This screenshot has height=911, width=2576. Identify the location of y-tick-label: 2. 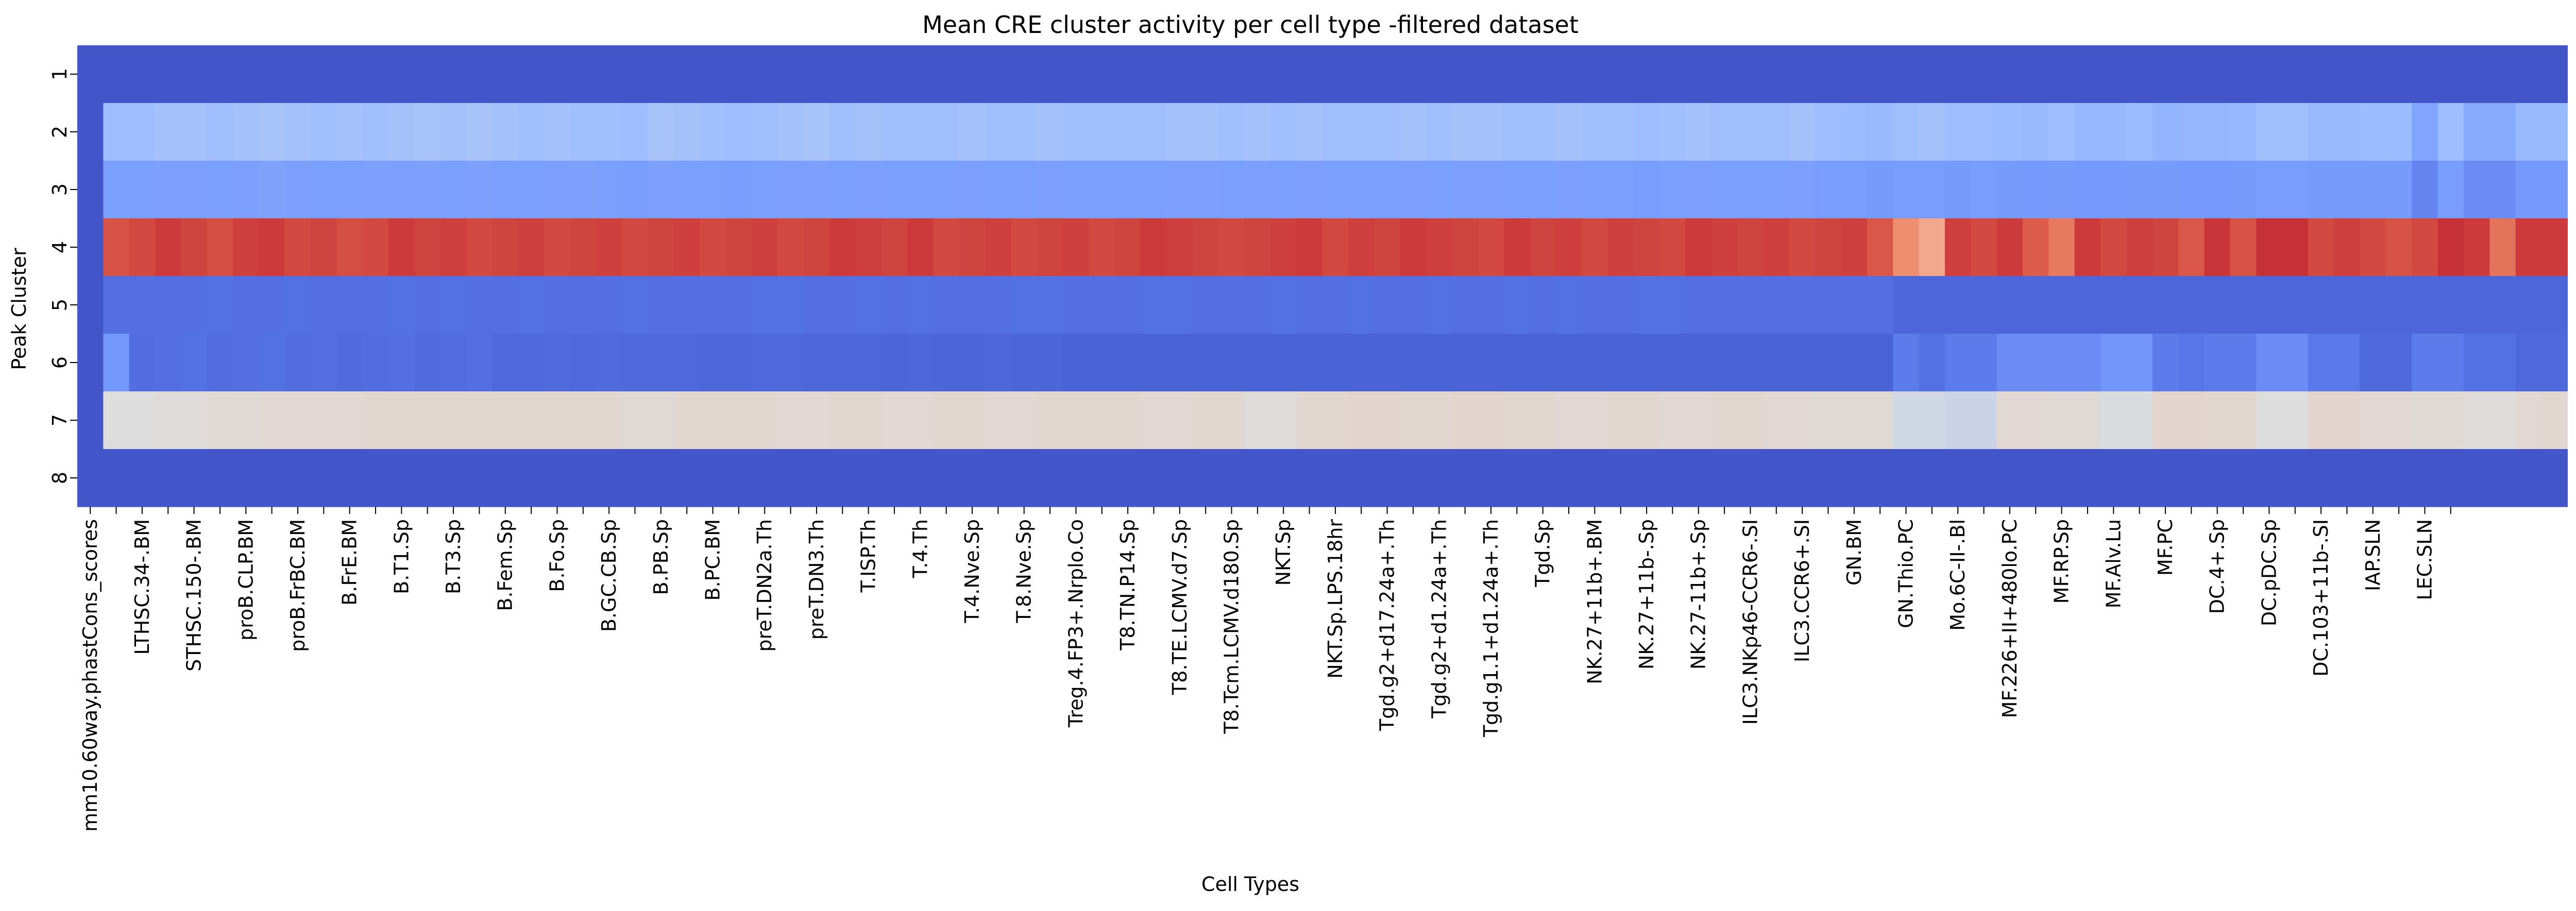
(59, 132).